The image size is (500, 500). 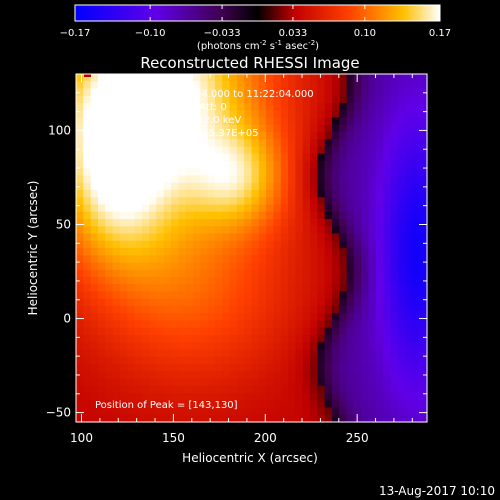 I want to click on x-tick-label: 100, so click(x=81, y=438).